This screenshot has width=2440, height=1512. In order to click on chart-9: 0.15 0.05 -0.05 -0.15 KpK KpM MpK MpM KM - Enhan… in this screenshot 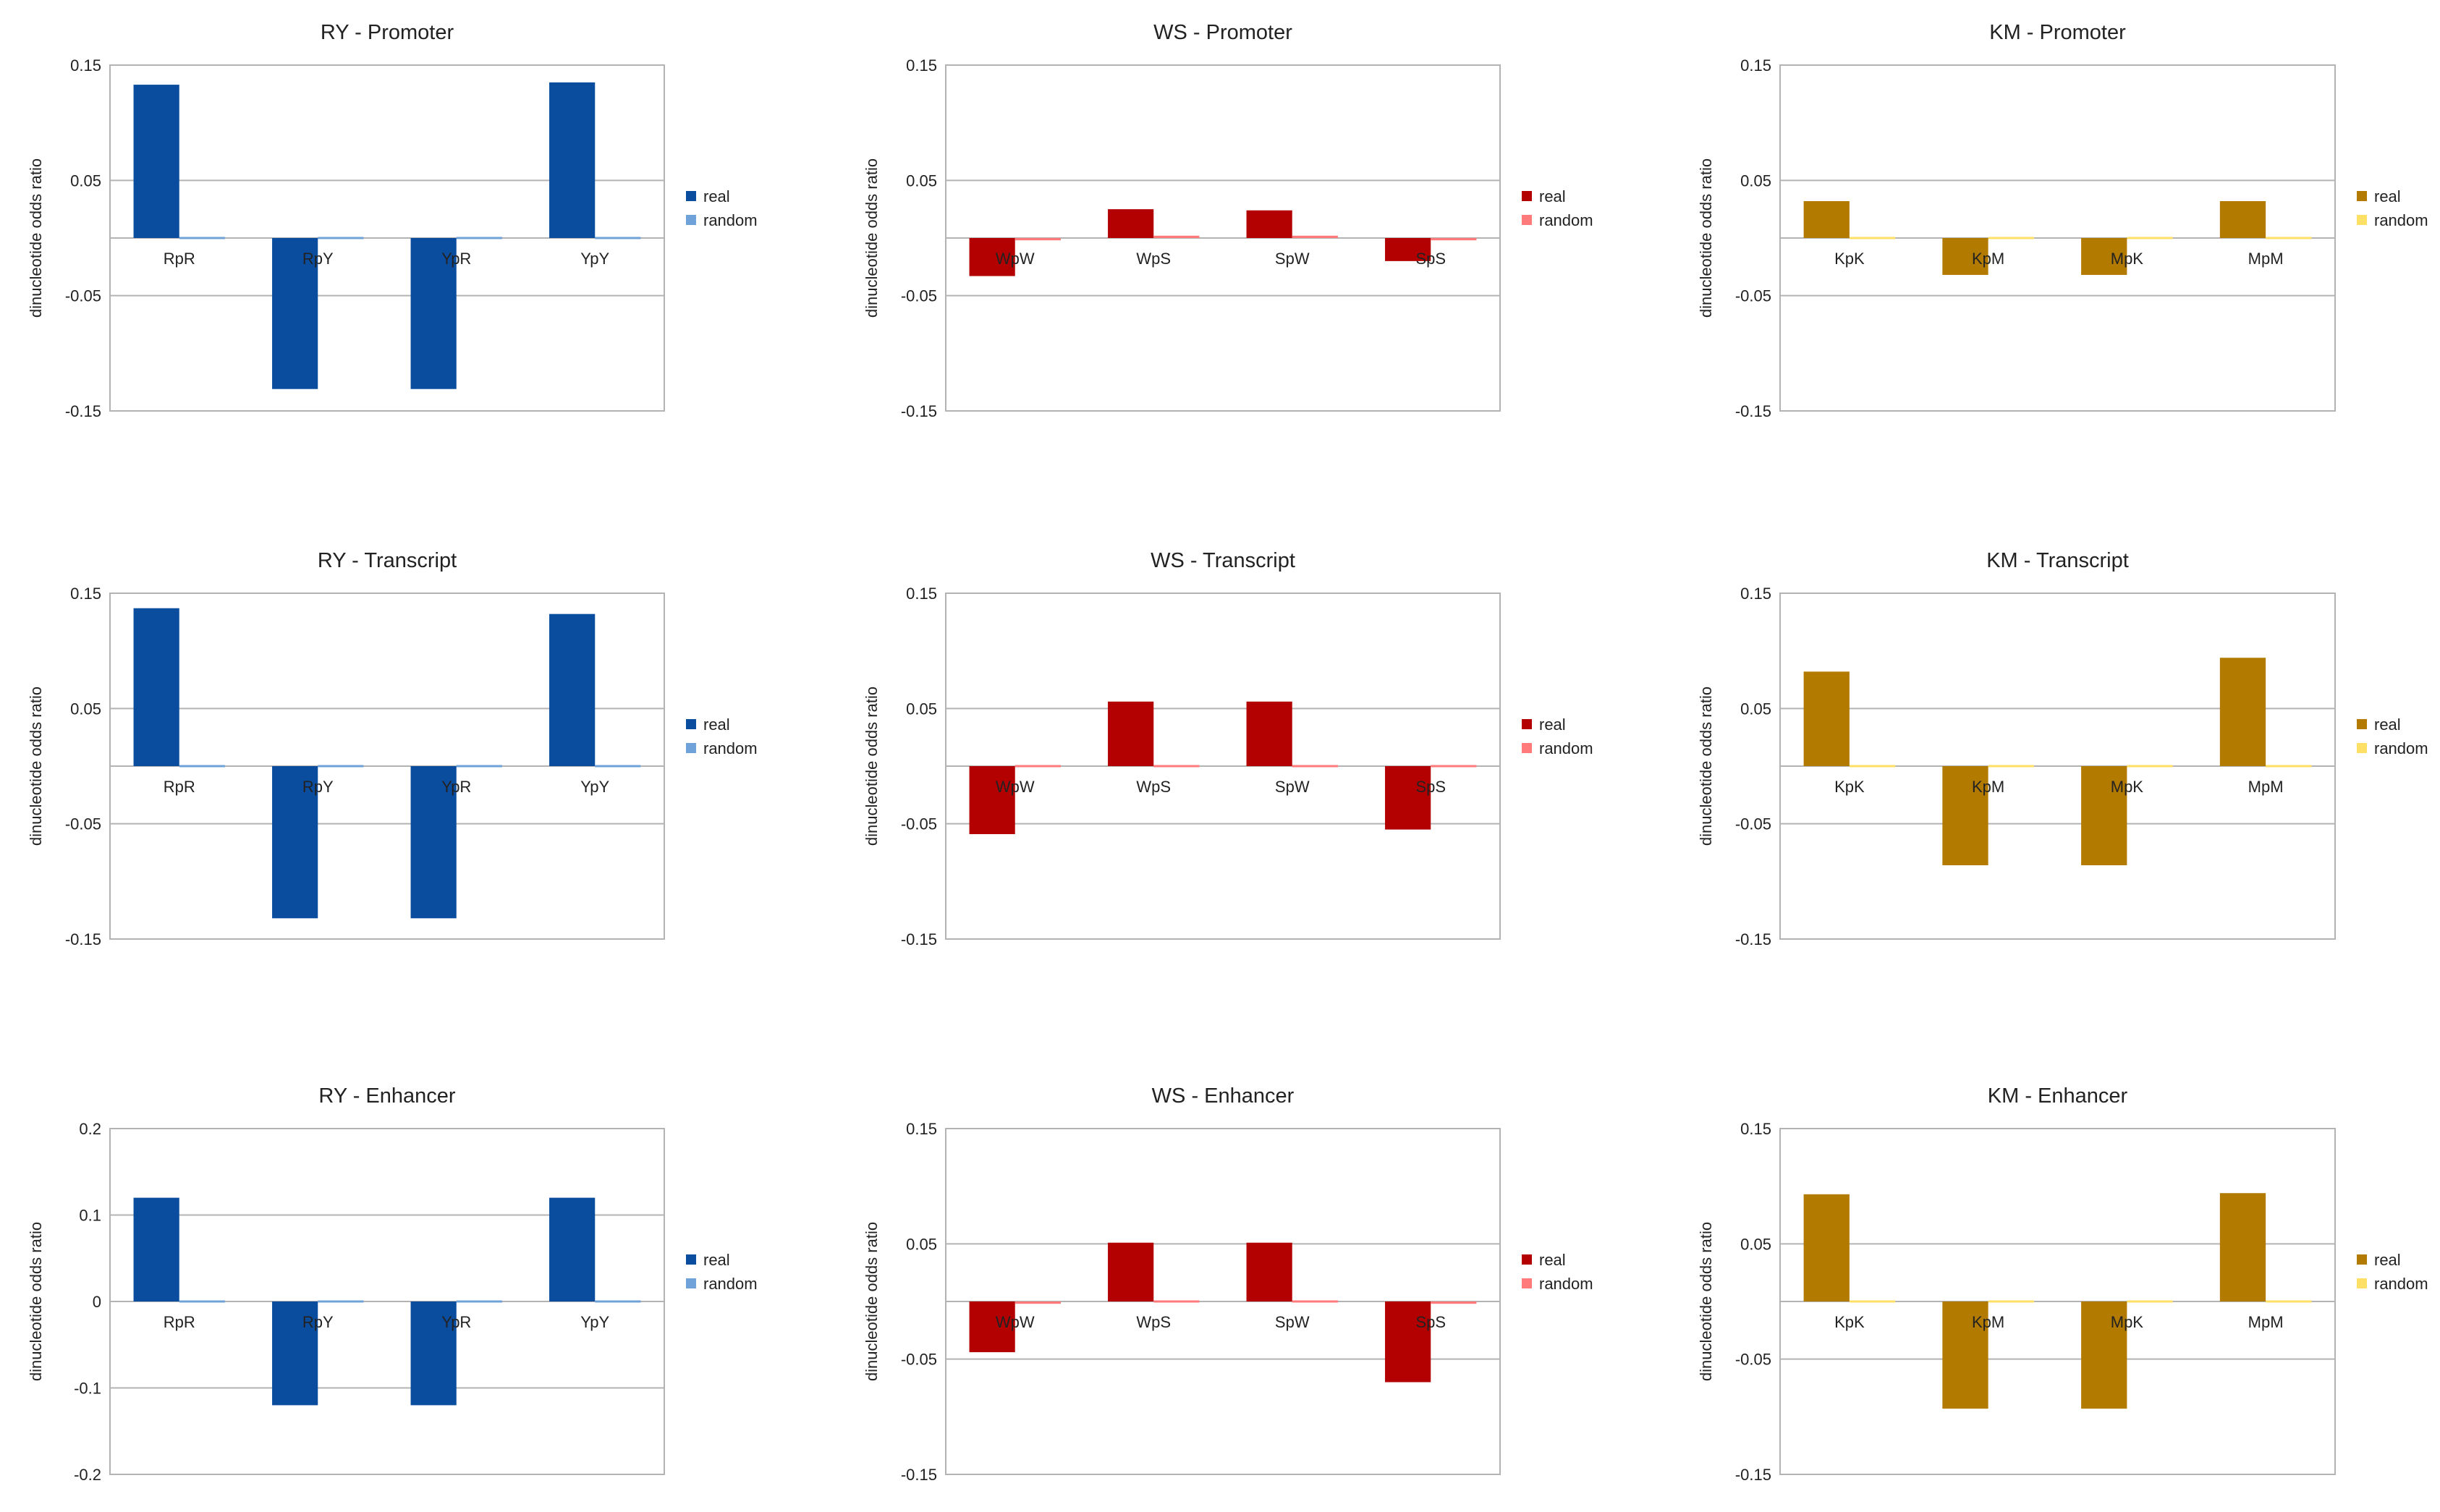, I will do `click(2062, 1284)`.